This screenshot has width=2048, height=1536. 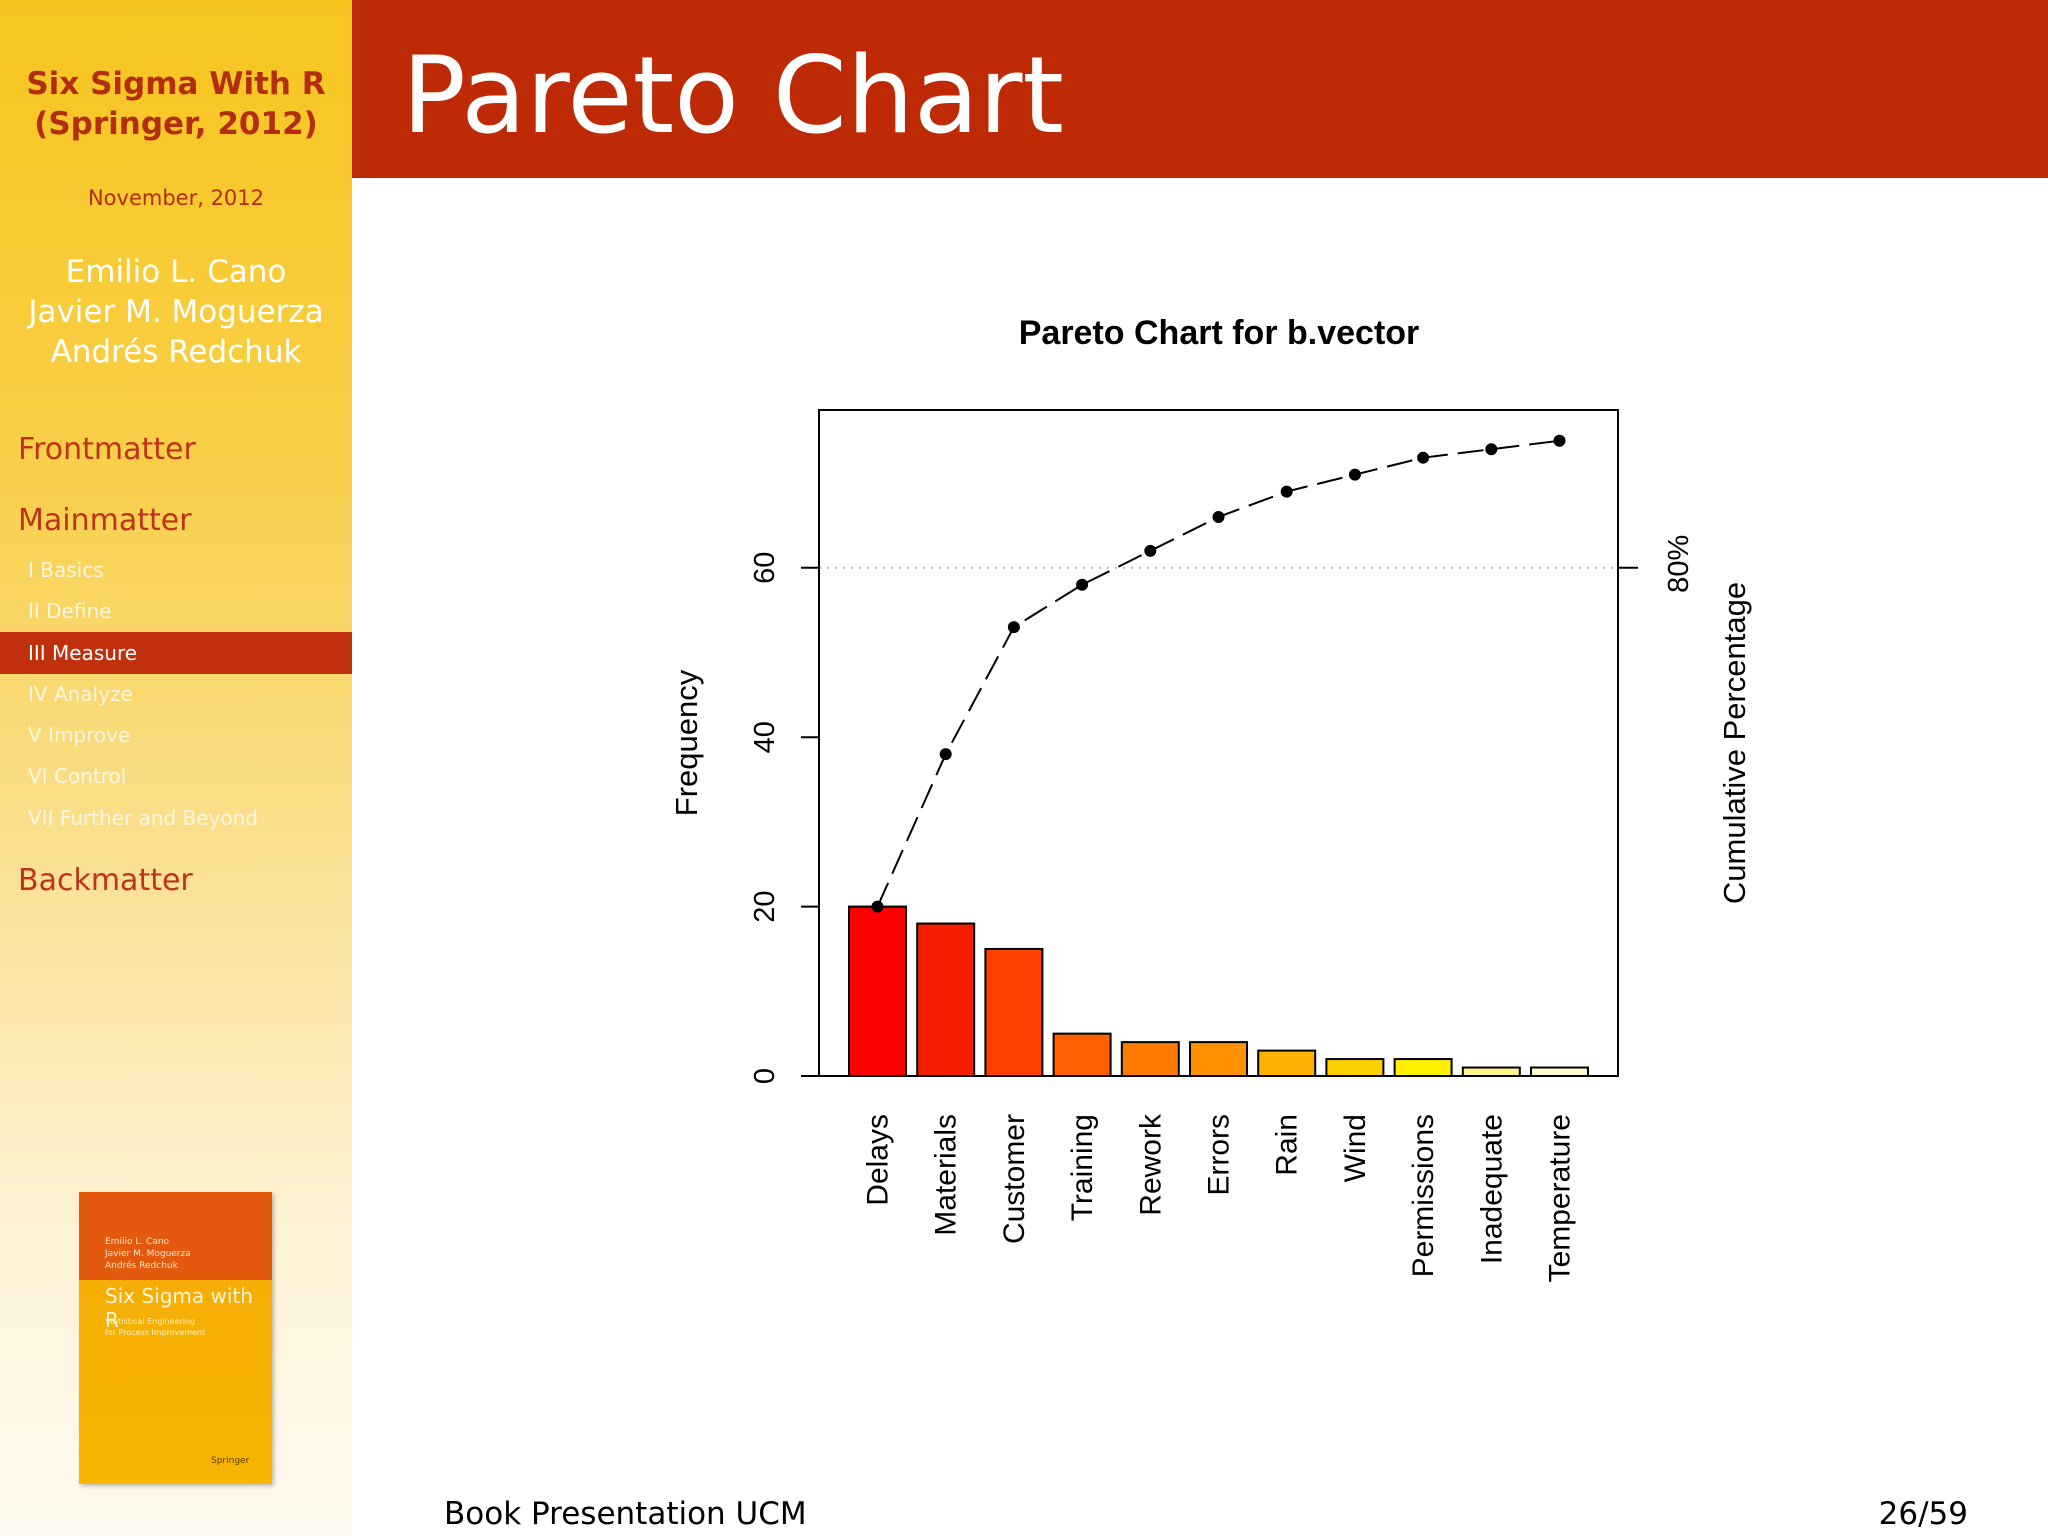 I want to click on book-cover-publisher: Springer, so click(x=230, y=1461).